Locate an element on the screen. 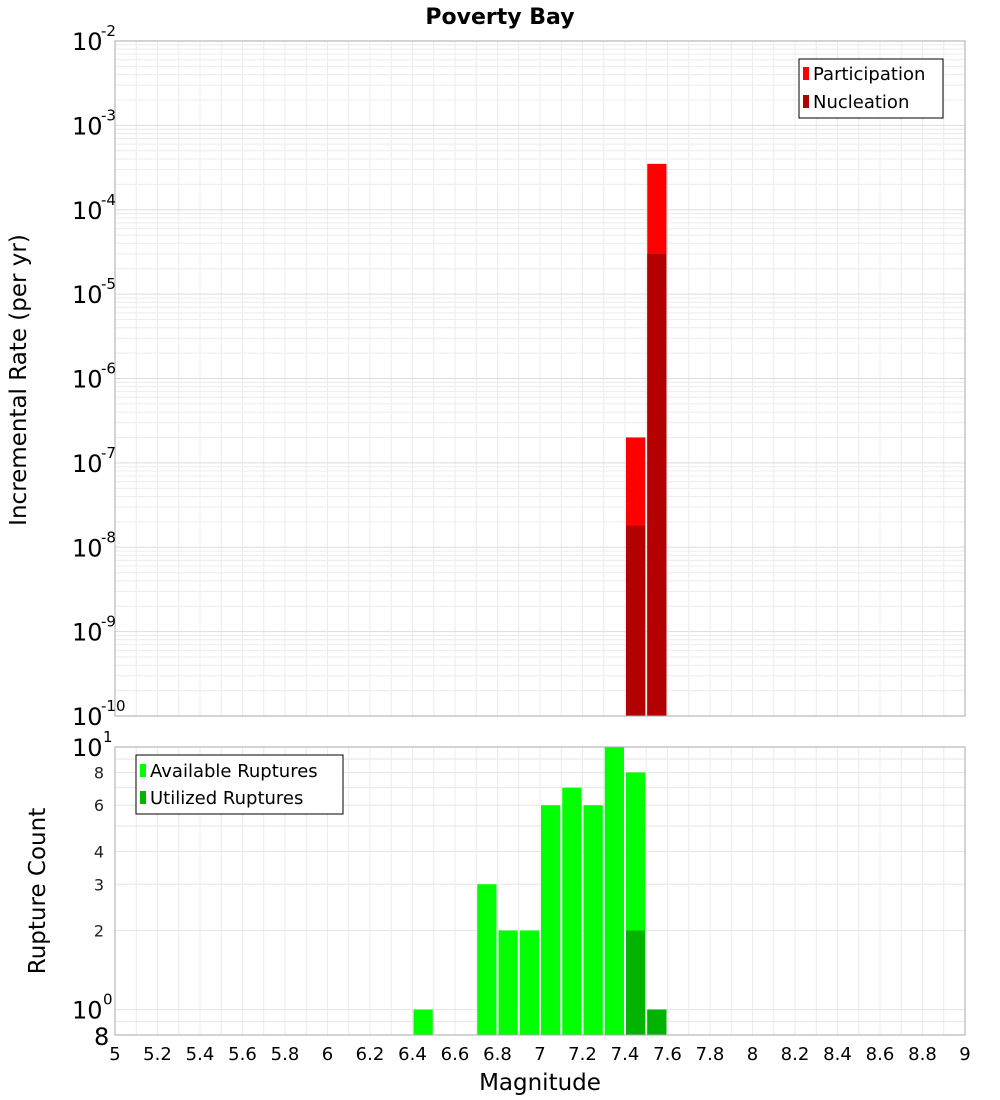 Image resolution: width=1000 pixels, height=1100 pixels. x-tick-label: 5.6 is located at coordinates (242, 1054).